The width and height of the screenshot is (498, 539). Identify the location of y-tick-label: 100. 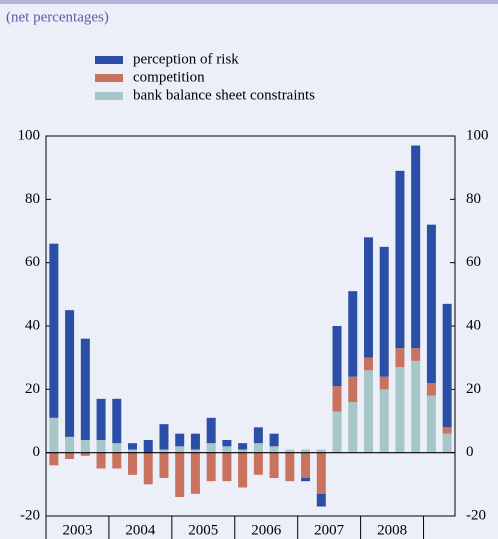
(29, 135).